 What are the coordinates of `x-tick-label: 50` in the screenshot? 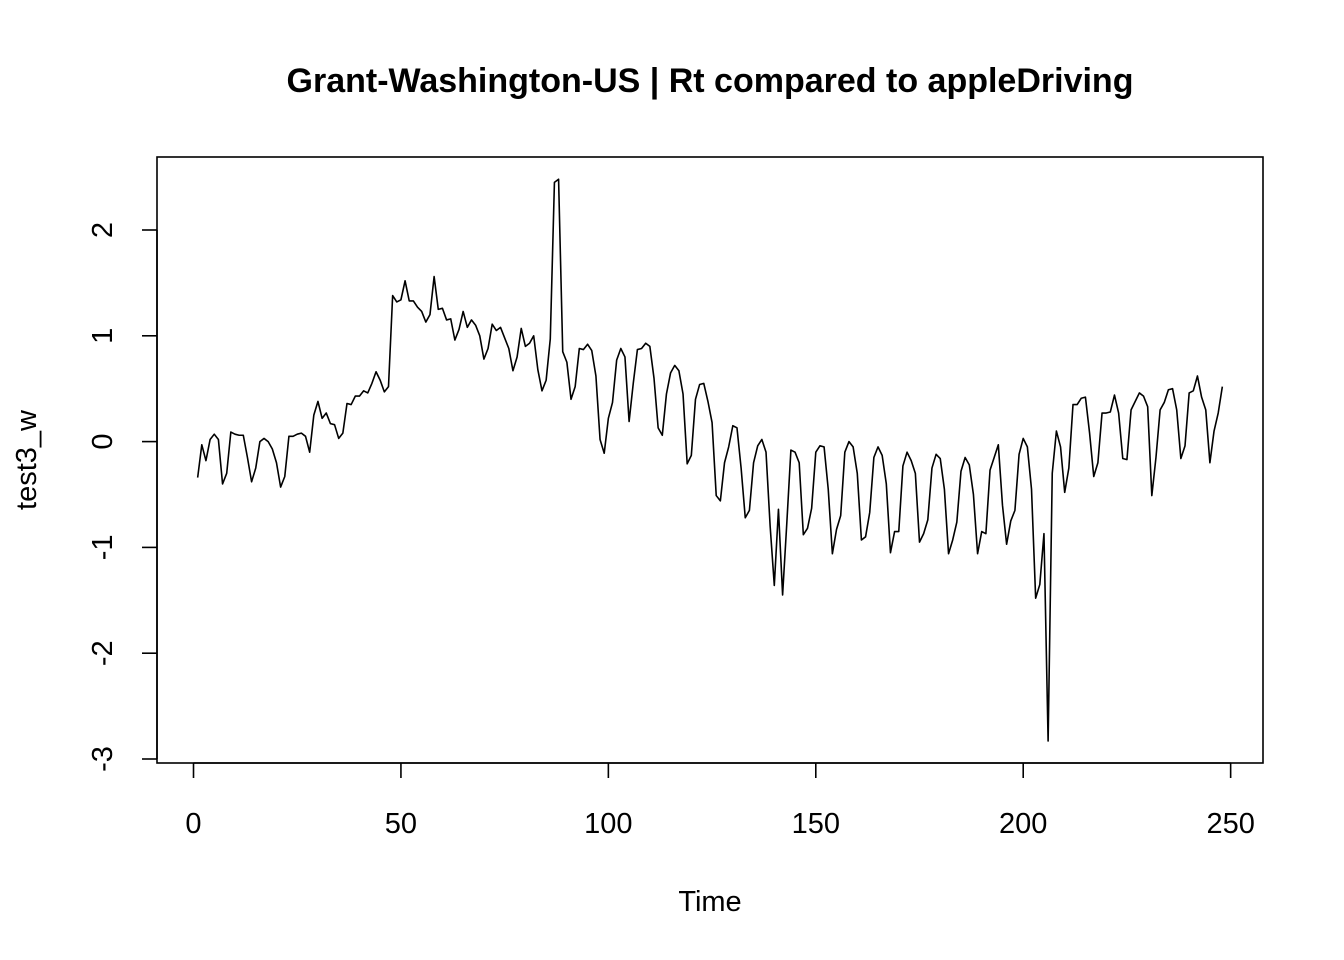 It's located at (401, 824).